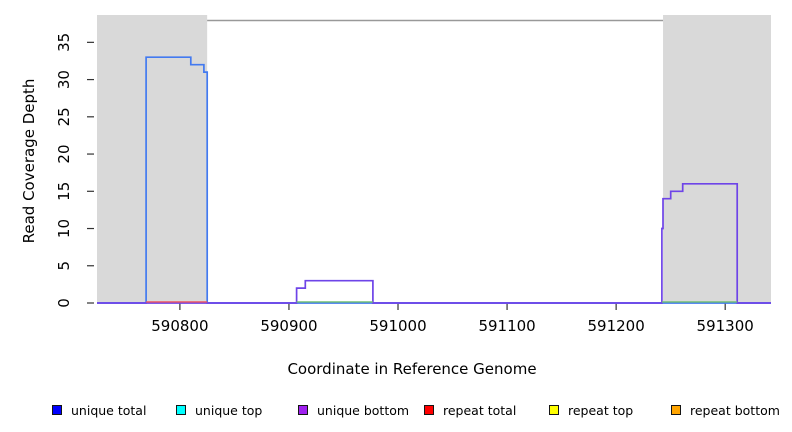 The height and width of the screenshot is (432, 792). I want to click on legend-item-unique-bottom: unique bottom, so click(353, 410).